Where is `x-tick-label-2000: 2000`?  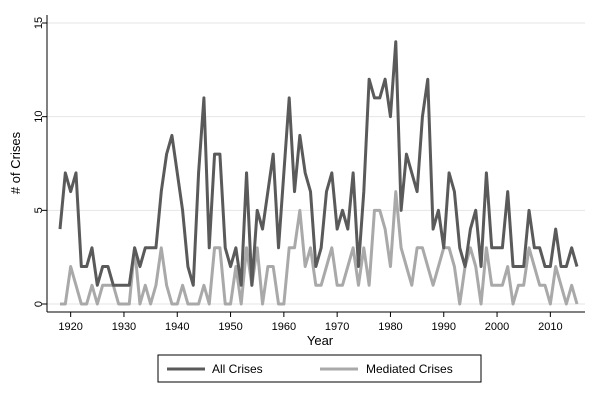 x-tick-label-2000: 2000 is located at coordinates (497, 327).